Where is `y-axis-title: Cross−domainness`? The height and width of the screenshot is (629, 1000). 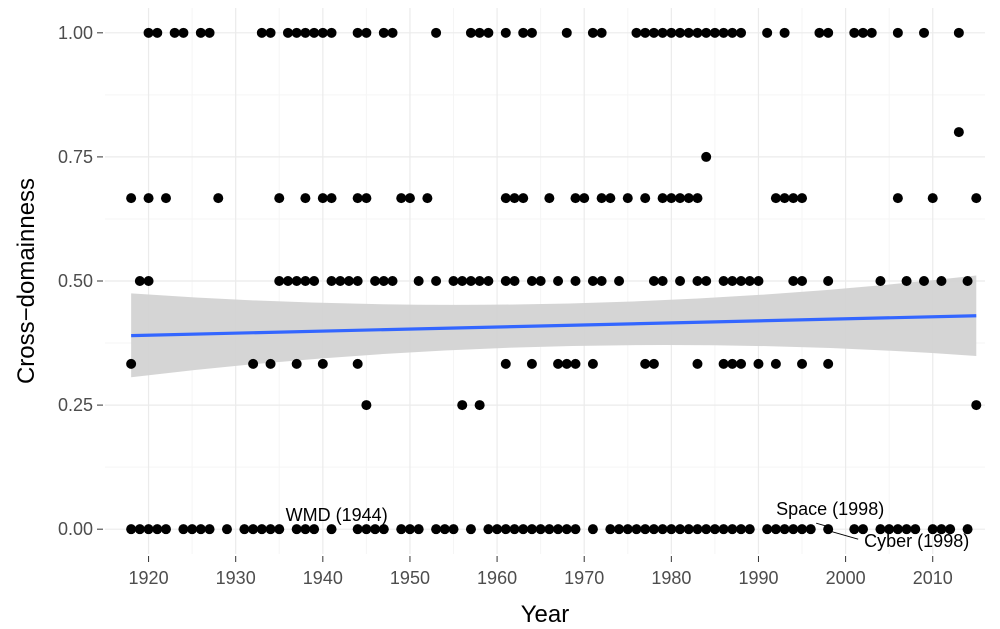 y-axis-title: Cross−domainness is located at coordinates (26, 281).